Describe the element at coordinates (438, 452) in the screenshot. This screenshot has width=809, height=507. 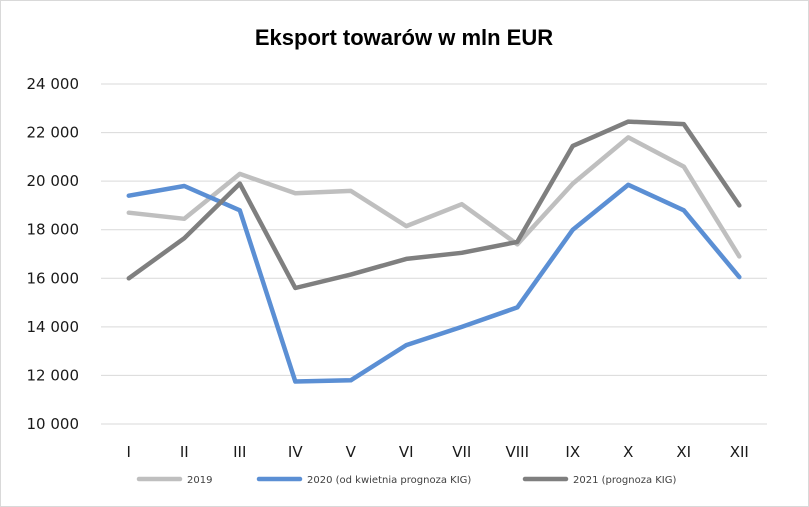
I see `x-axis-ticks: I II III IV V VI VII VIII IX X XI XII` at that location.